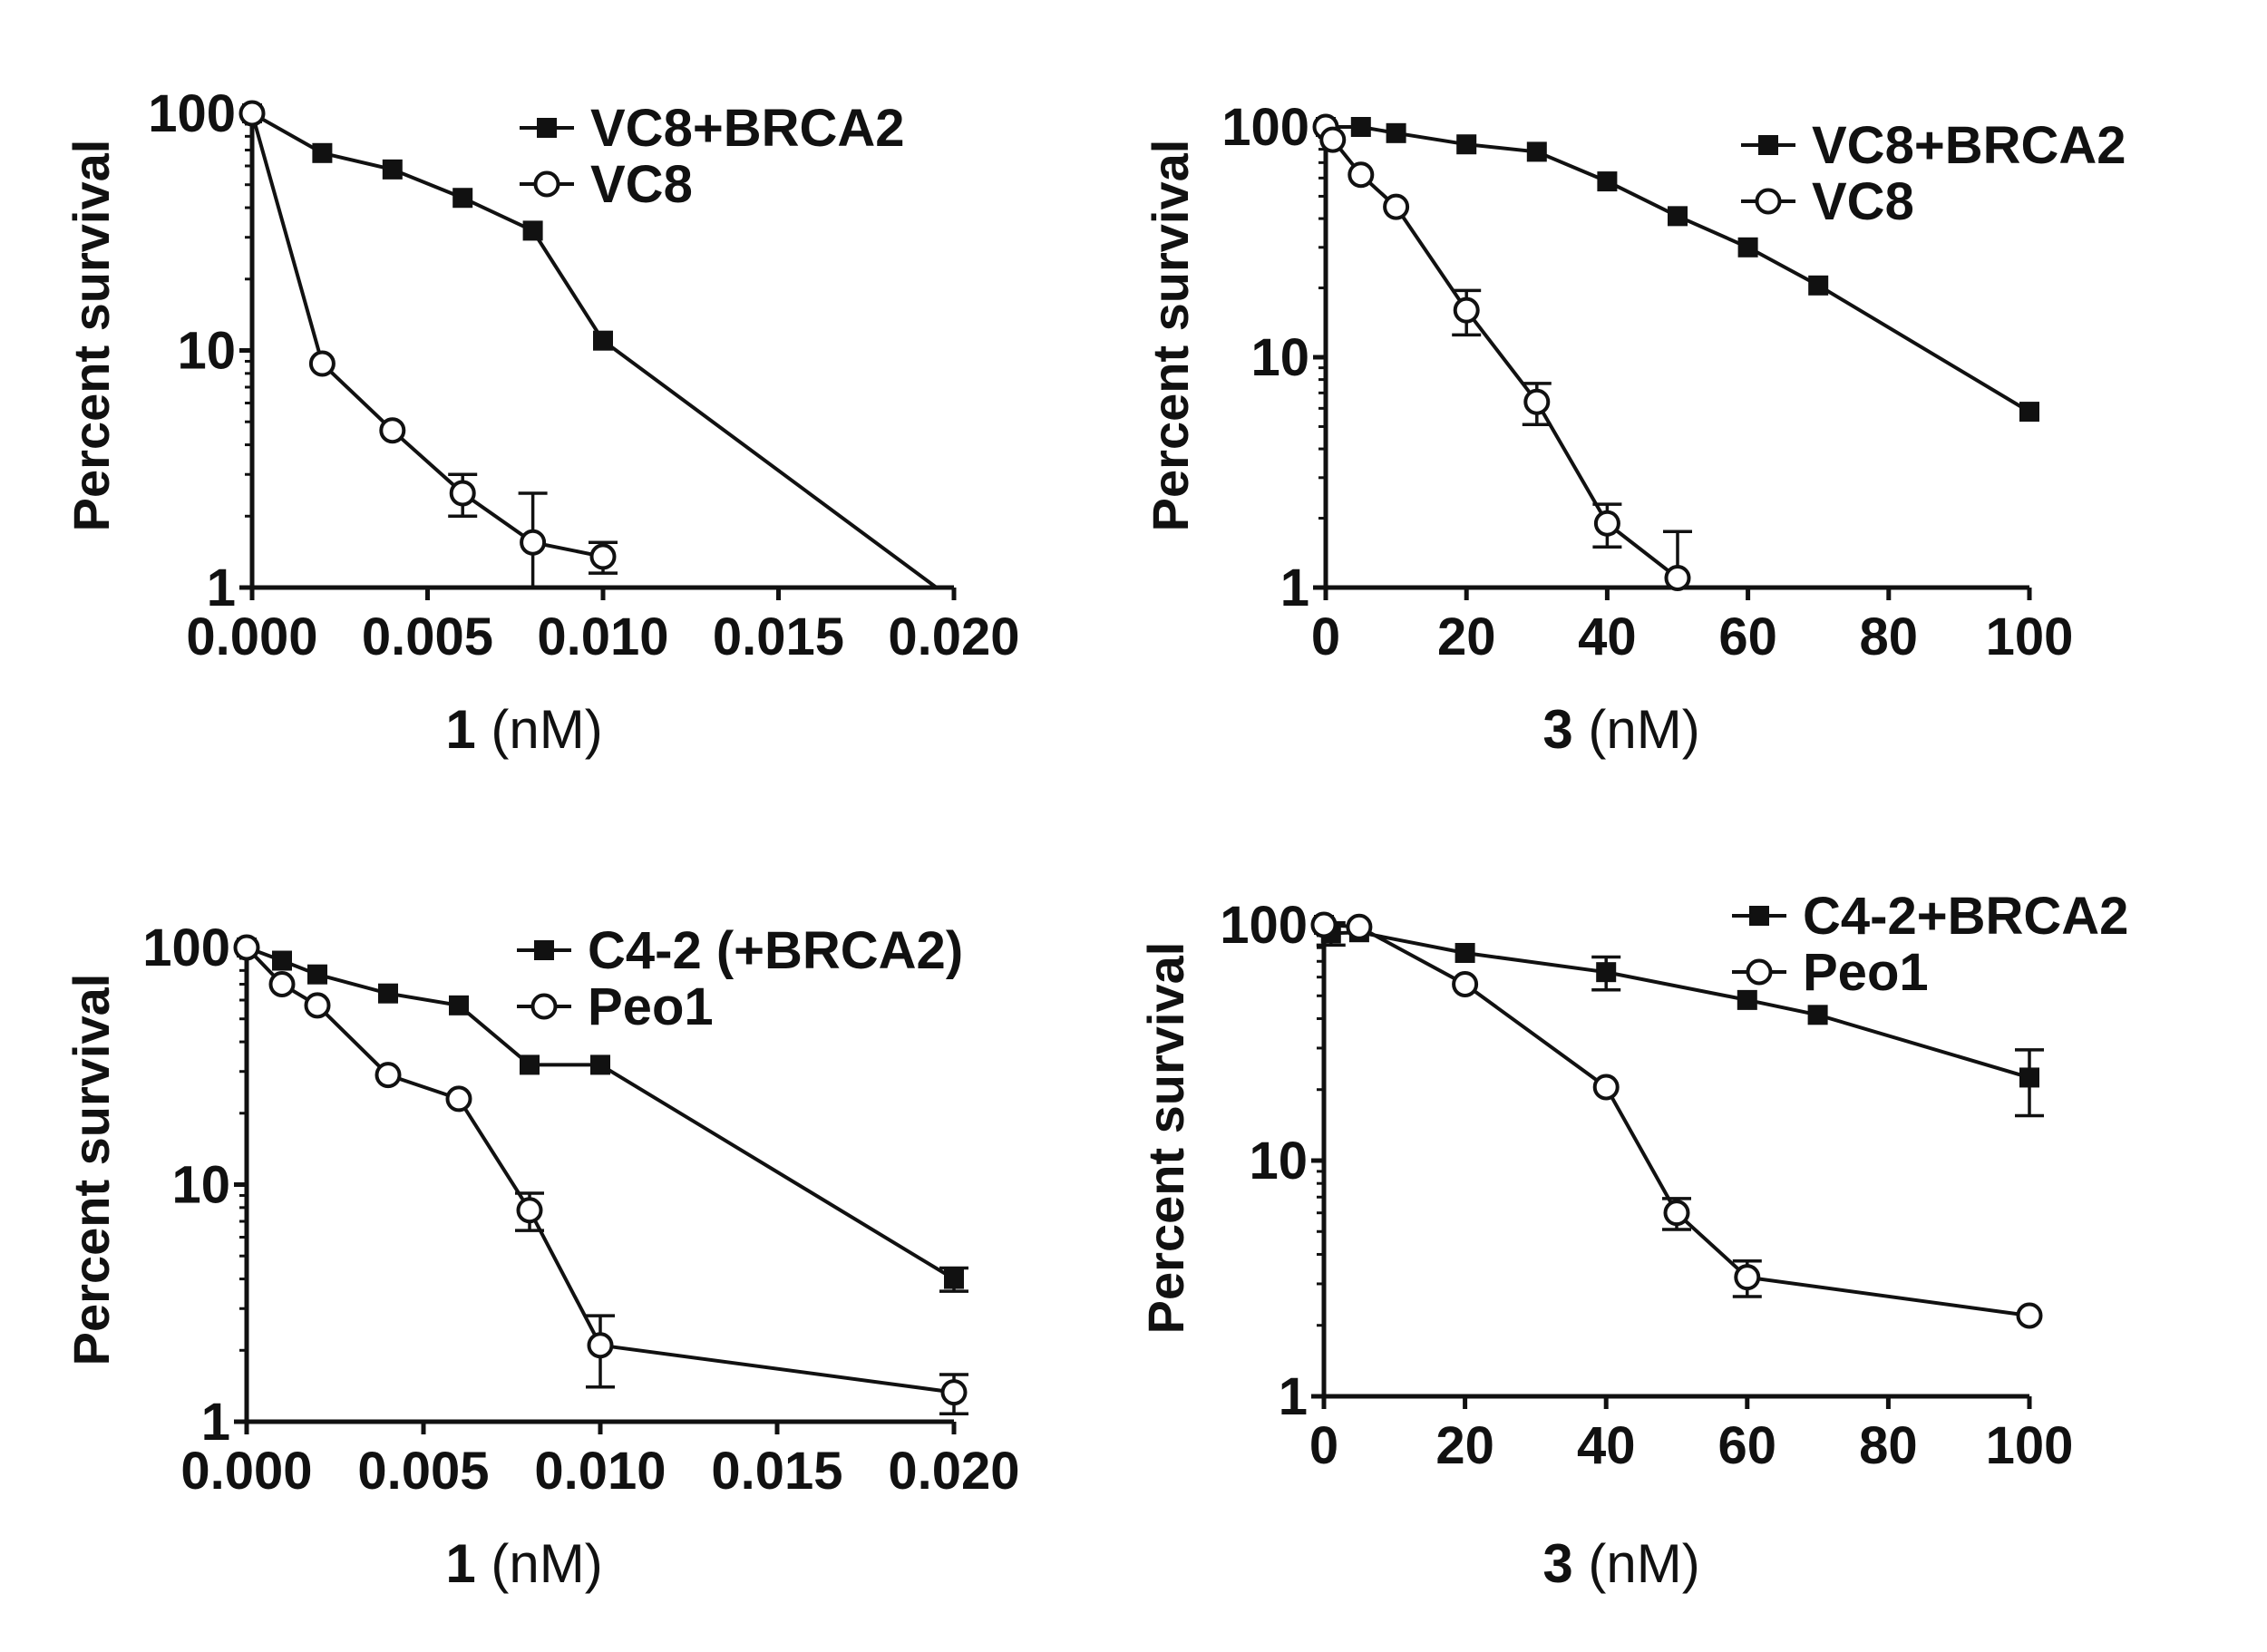  I want to click on x-tick-label: 20, so click(1467, 637).